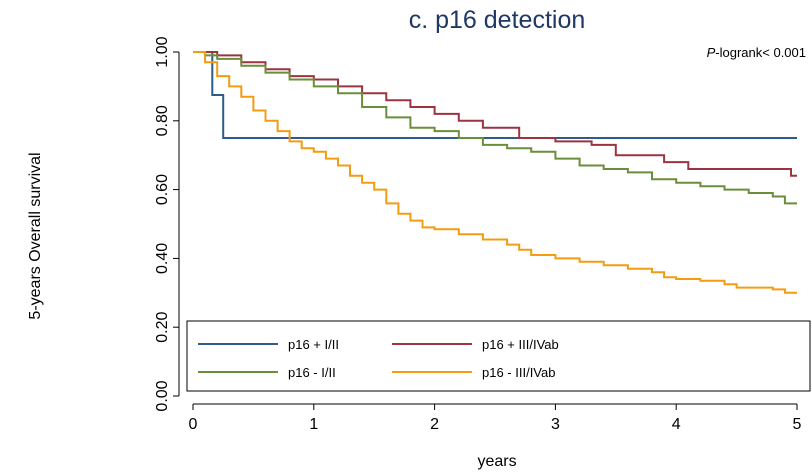 Image resolution: width=812 pixels, height=473 pixels. I want to click on legend-box, so click(498, 356).